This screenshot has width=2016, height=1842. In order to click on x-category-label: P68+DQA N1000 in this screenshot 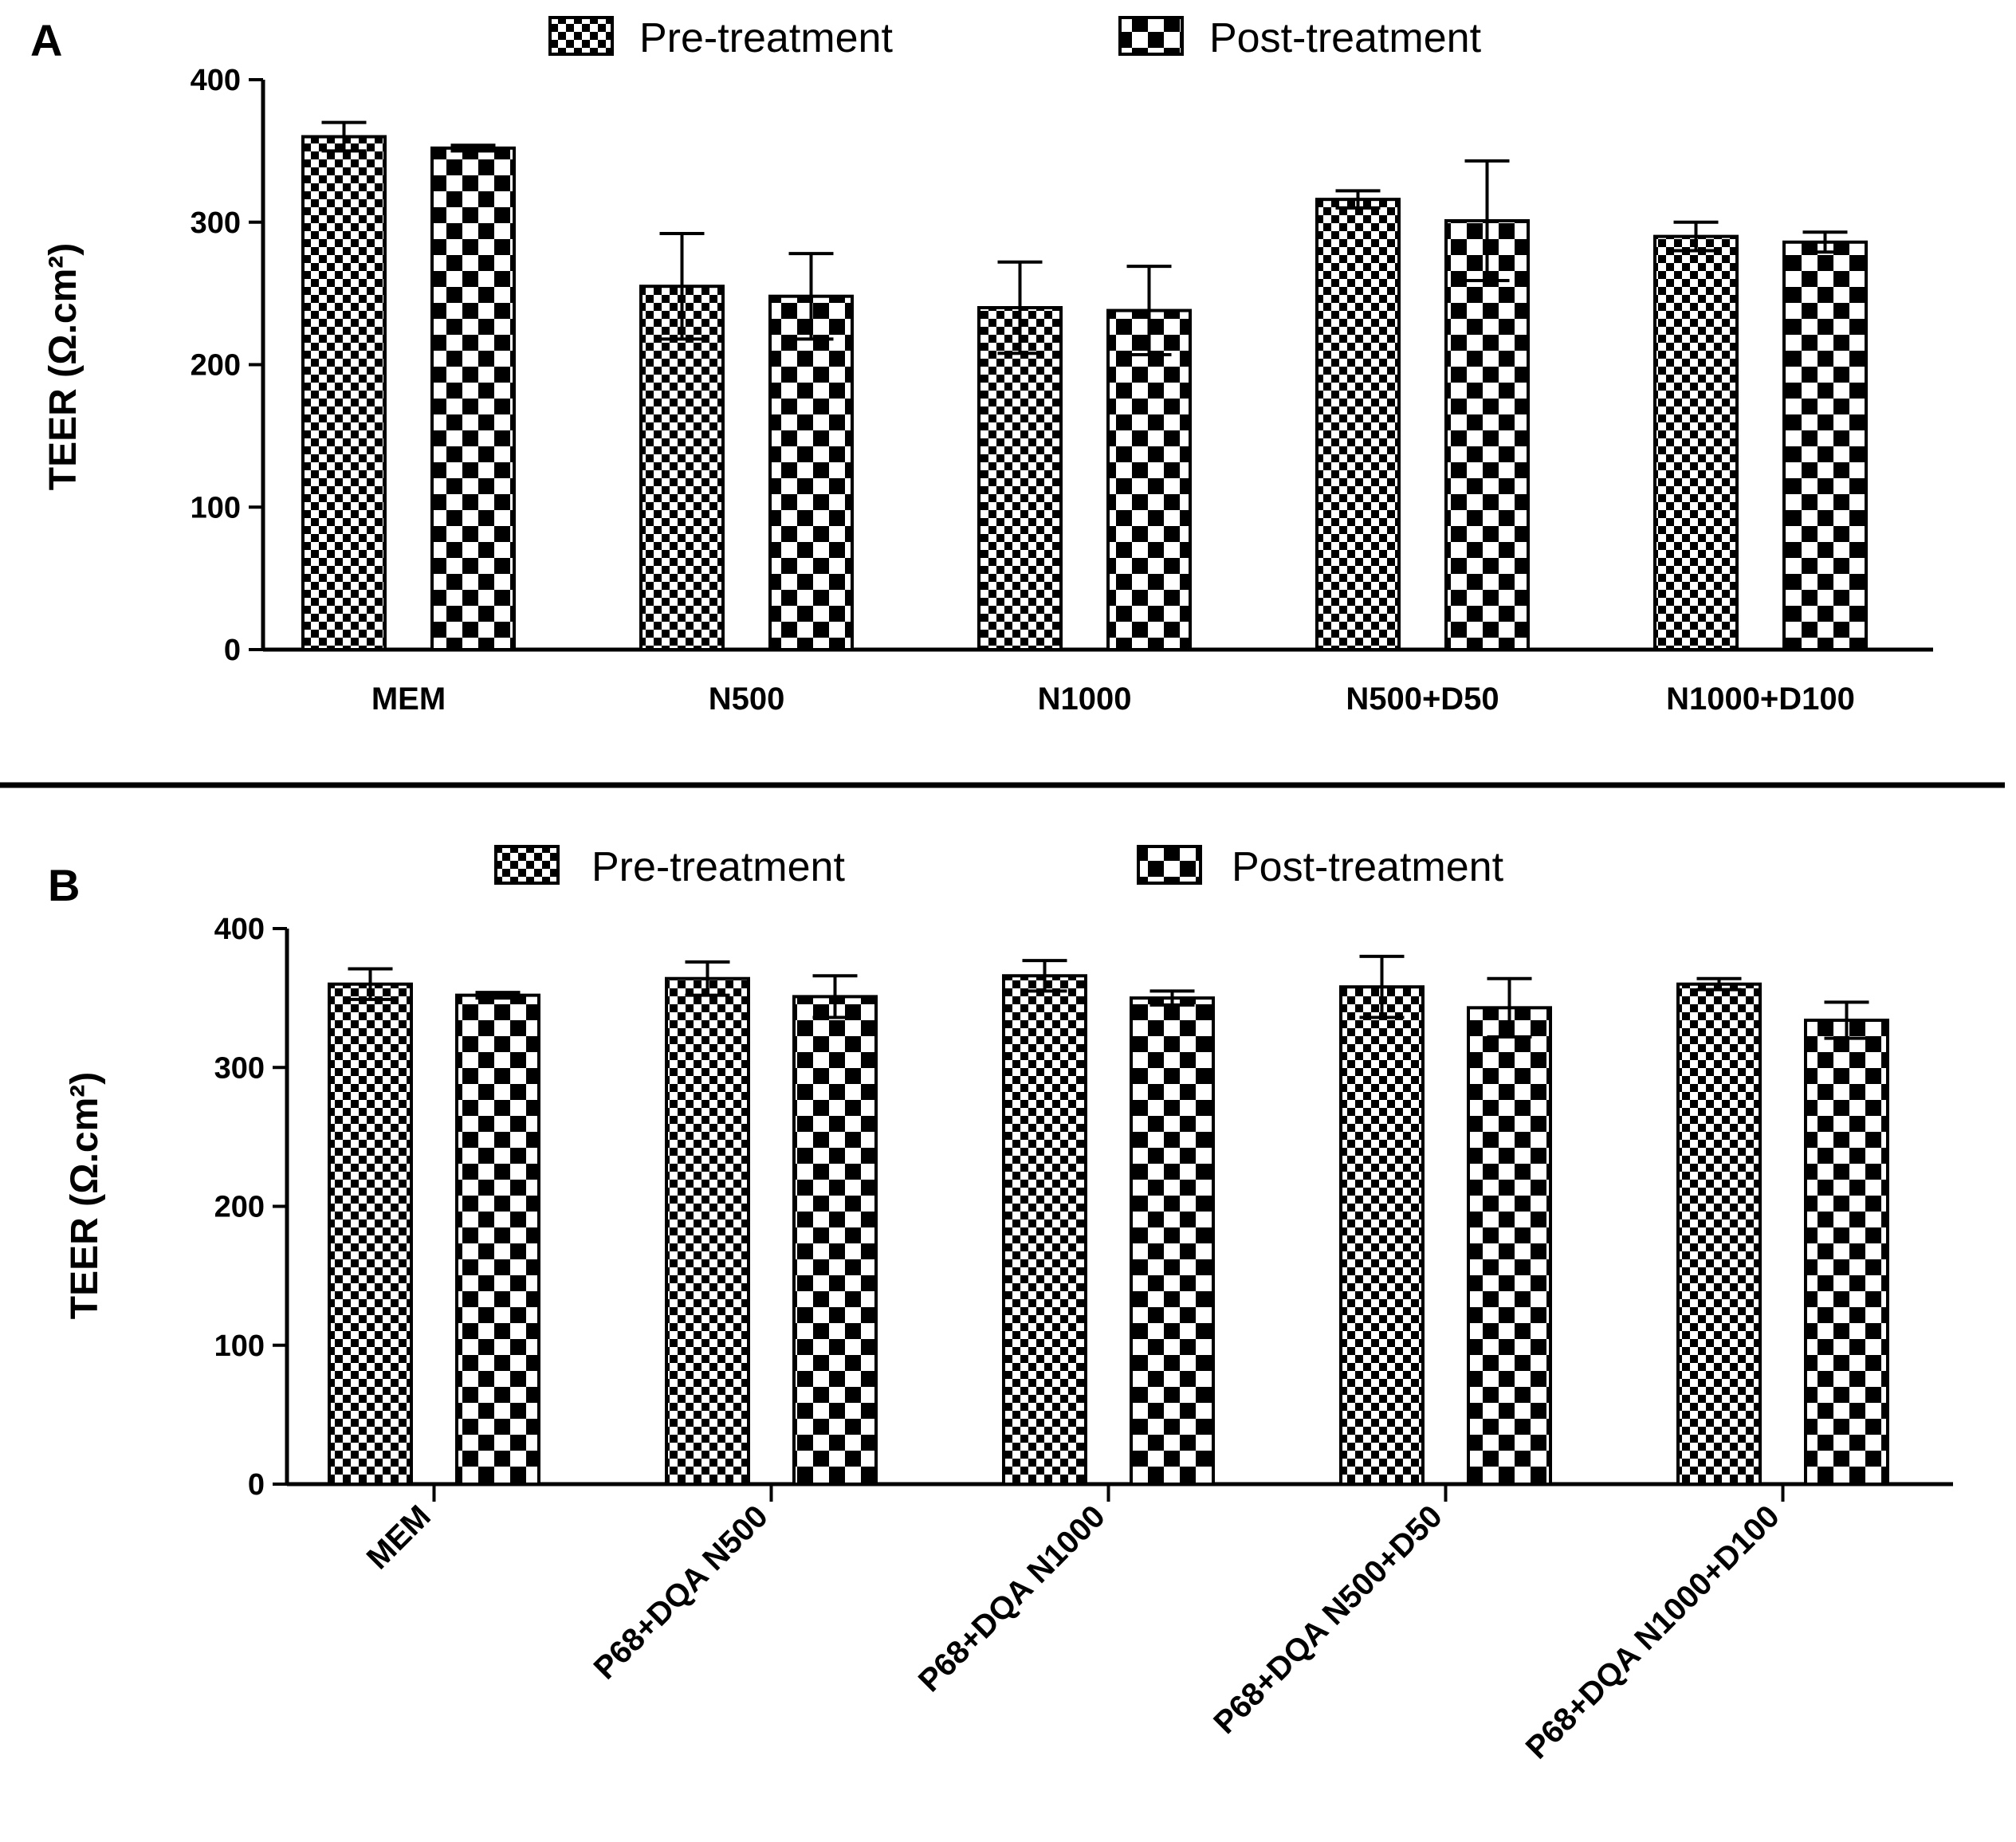, I will do `click(1012, 1598)`.